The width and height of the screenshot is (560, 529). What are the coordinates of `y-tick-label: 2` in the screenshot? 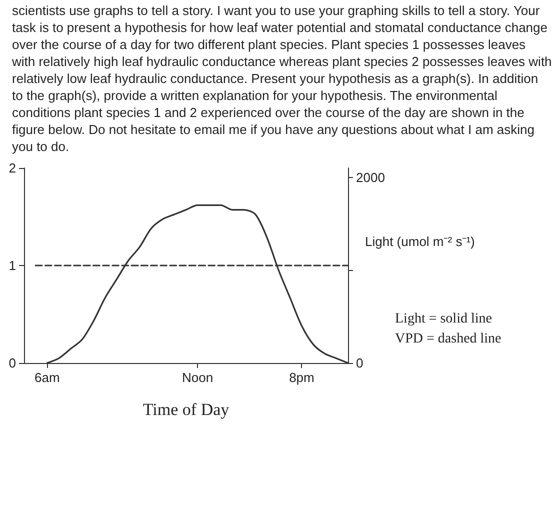 It's located at (12, 168).